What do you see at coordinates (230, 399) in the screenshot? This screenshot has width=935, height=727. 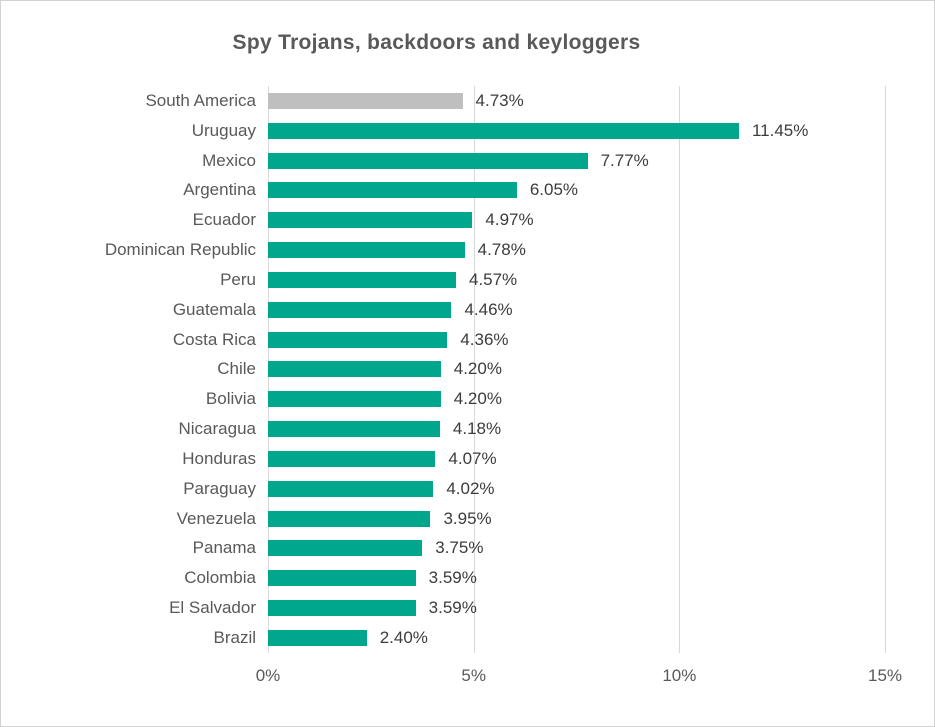 I see `category-label: Bolivia` at bounding box center [230, 399].